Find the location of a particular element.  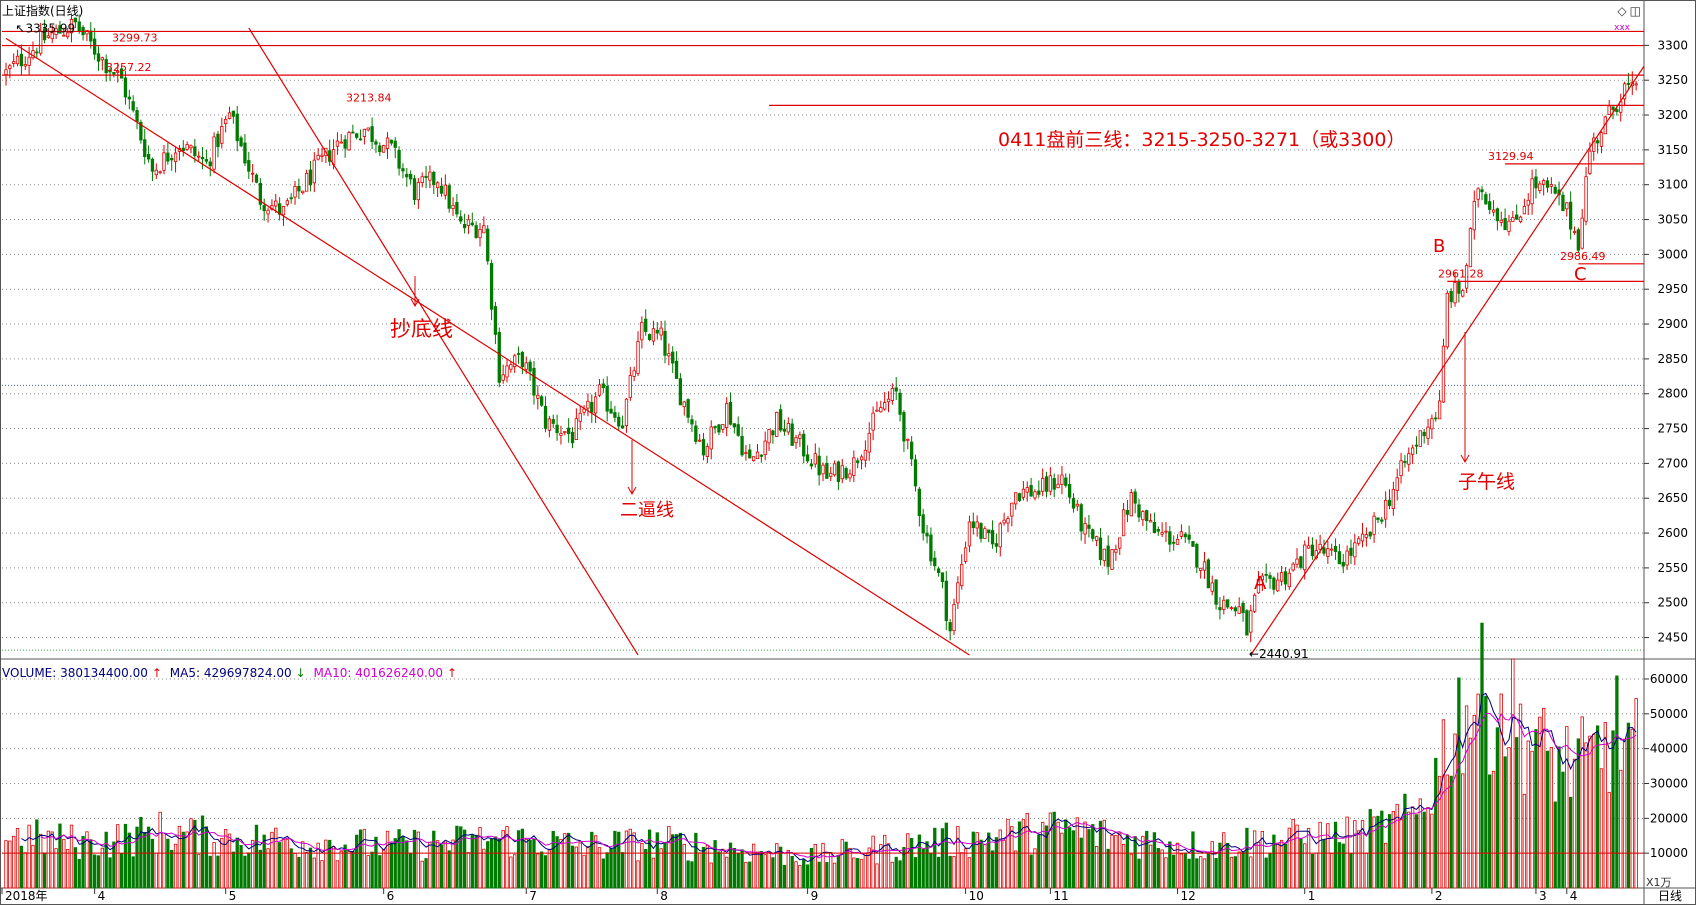

erbi-label: 二逼线 is located at coordinates (647, 510).